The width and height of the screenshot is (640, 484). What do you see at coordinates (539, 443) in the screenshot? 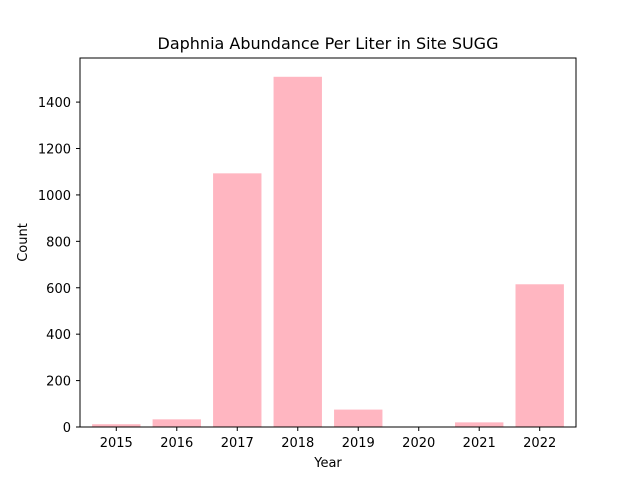
I see `x-tick-label: 2022` at bounding box center [539, 443].